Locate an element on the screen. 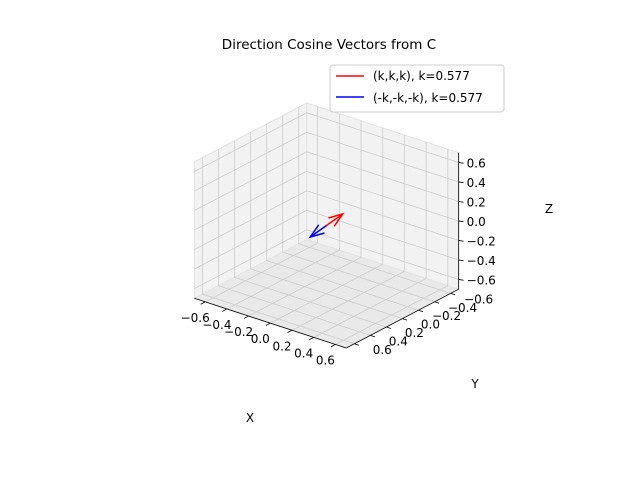 The image size is (640, 480). x-tick-label: −0.4 is located at coordinates (216, 325).